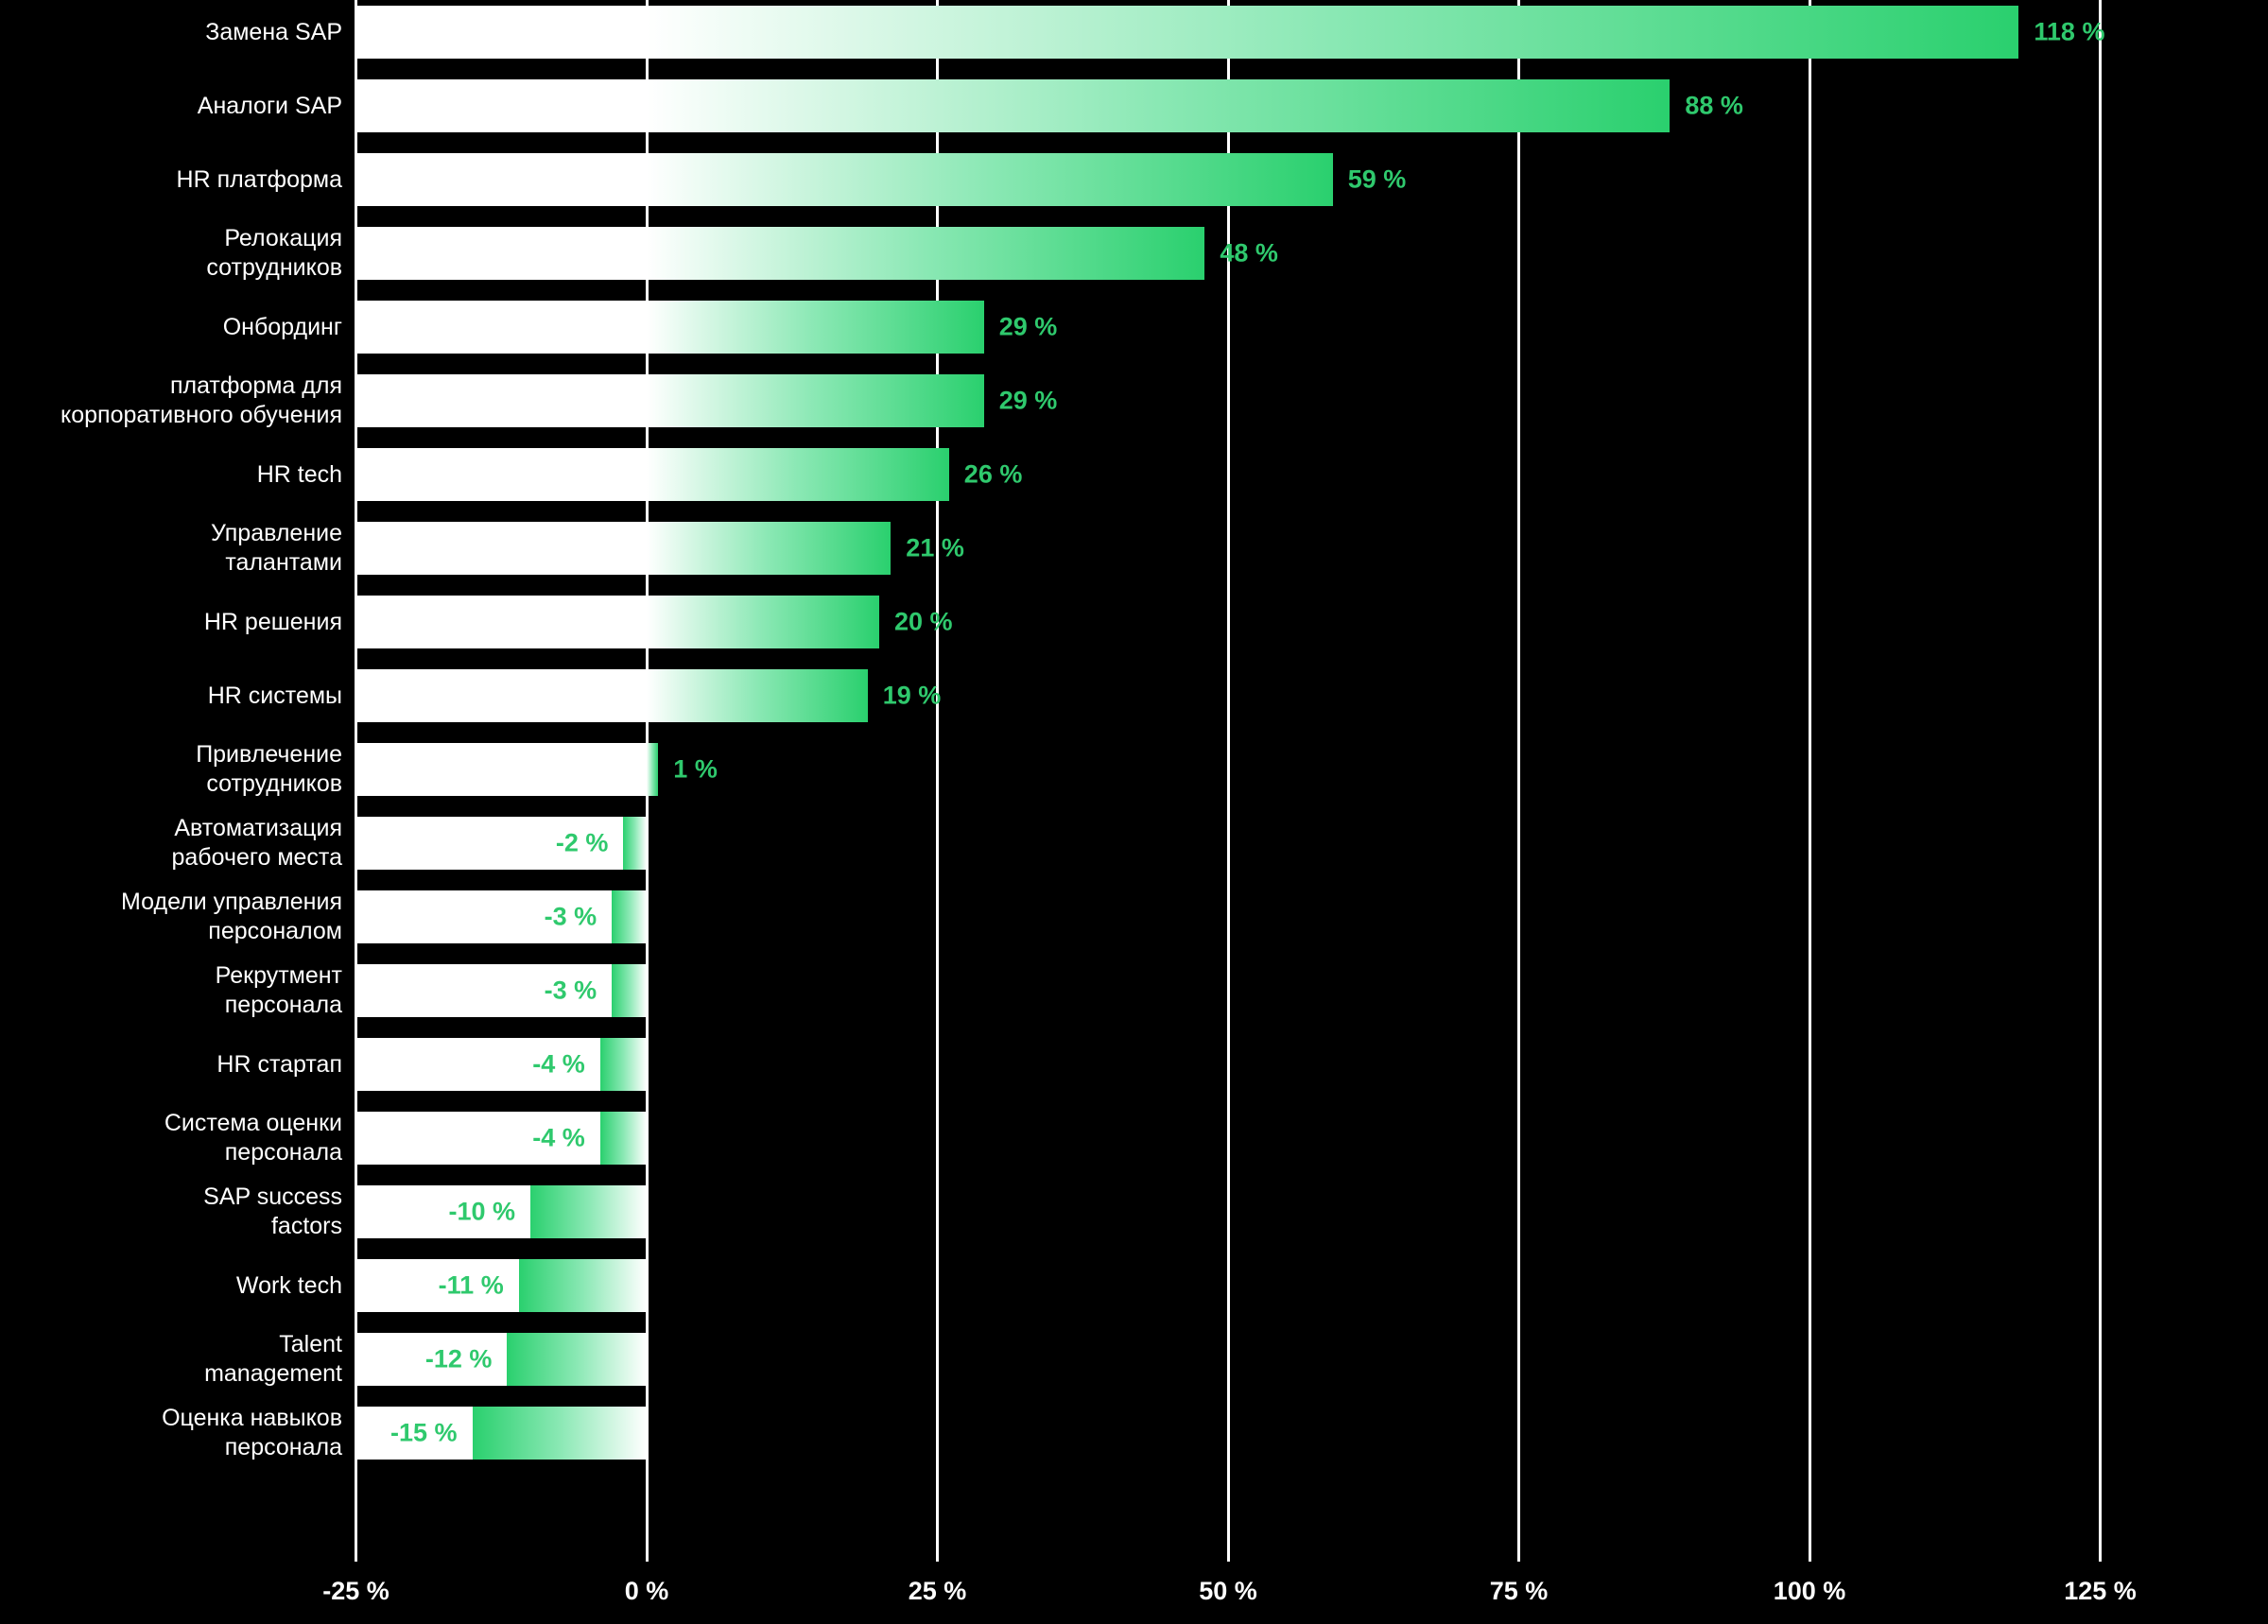 The height and width of the screenshot is (1624, 2268). I want to click on category-label: Замена SAP, so click(177, 32).